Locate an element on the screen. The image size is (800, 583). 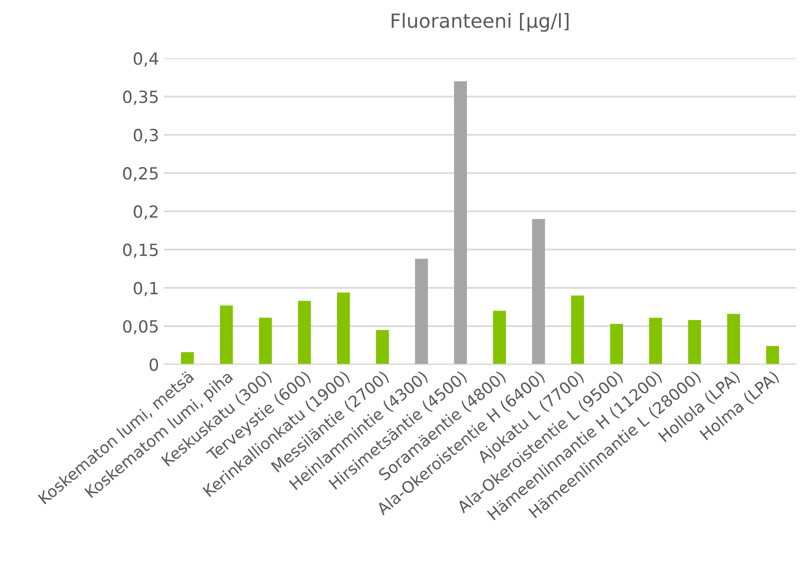
y-tick-label: 0,2 is located at coordinates (146, 212).